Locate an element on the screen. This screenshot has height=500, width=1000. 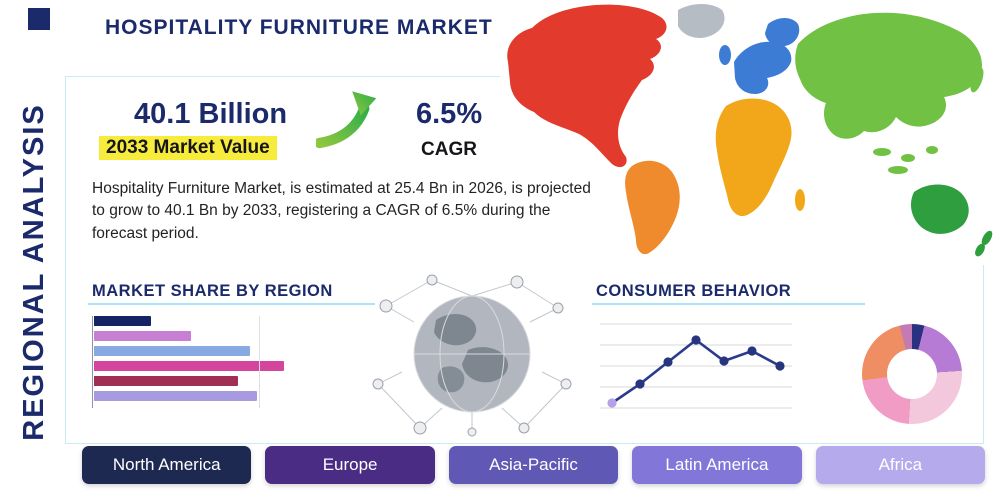
growth-arrow-icon is located at coordinates (346, 120).